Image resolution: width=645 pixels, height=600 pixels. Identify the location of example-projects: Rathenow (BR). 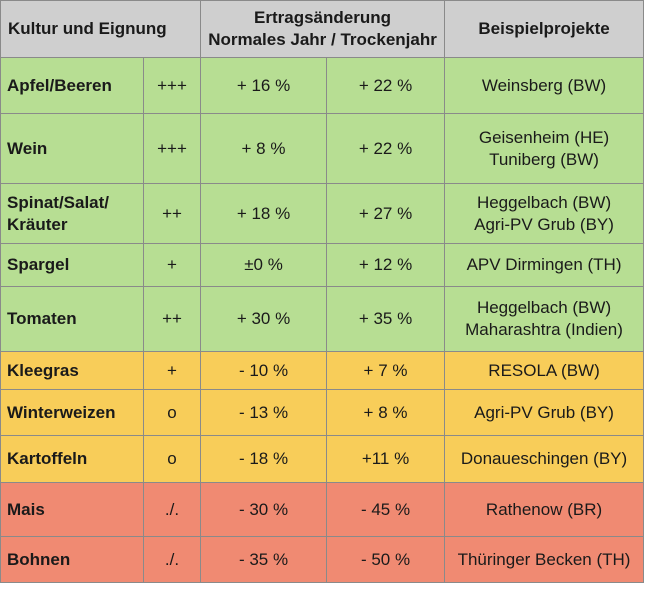
(544, 509).